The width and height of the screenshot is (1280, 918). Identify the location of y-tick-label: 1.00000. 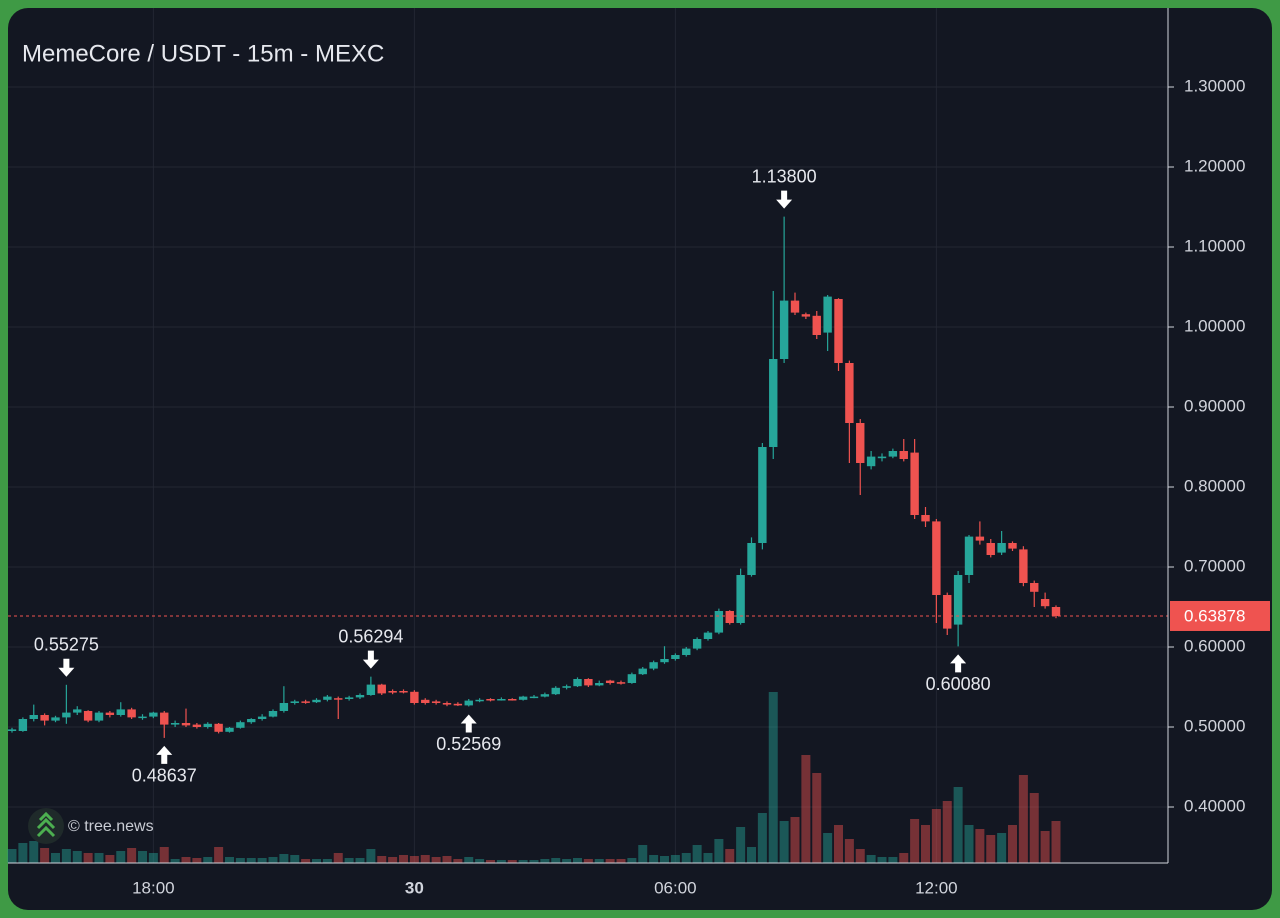
(1214, 325).